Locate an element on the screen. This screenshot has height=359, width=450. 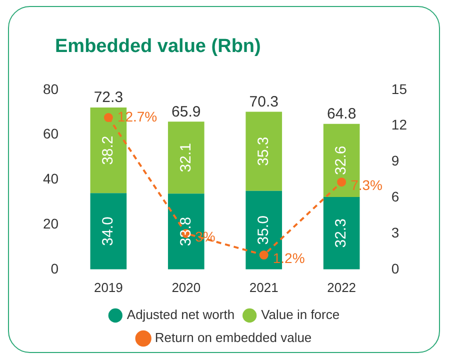
data-label: 34.0 is located at coordinates (108, 231).